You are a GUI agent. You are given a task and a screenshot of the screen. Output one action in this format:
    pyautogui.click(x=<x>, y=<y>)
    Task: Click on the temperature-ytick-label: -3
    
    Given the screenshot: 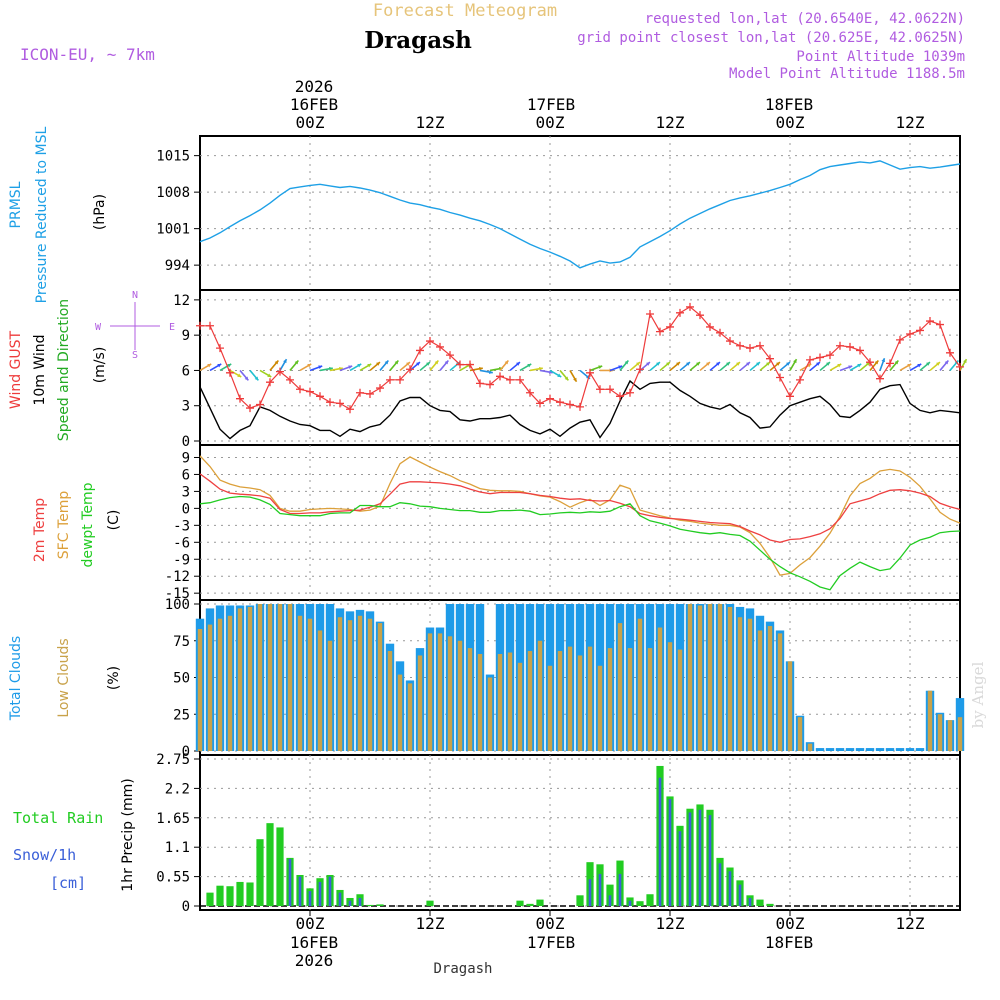 What is the action you would take?
    pyautogui.click(x=181, y=526)
    